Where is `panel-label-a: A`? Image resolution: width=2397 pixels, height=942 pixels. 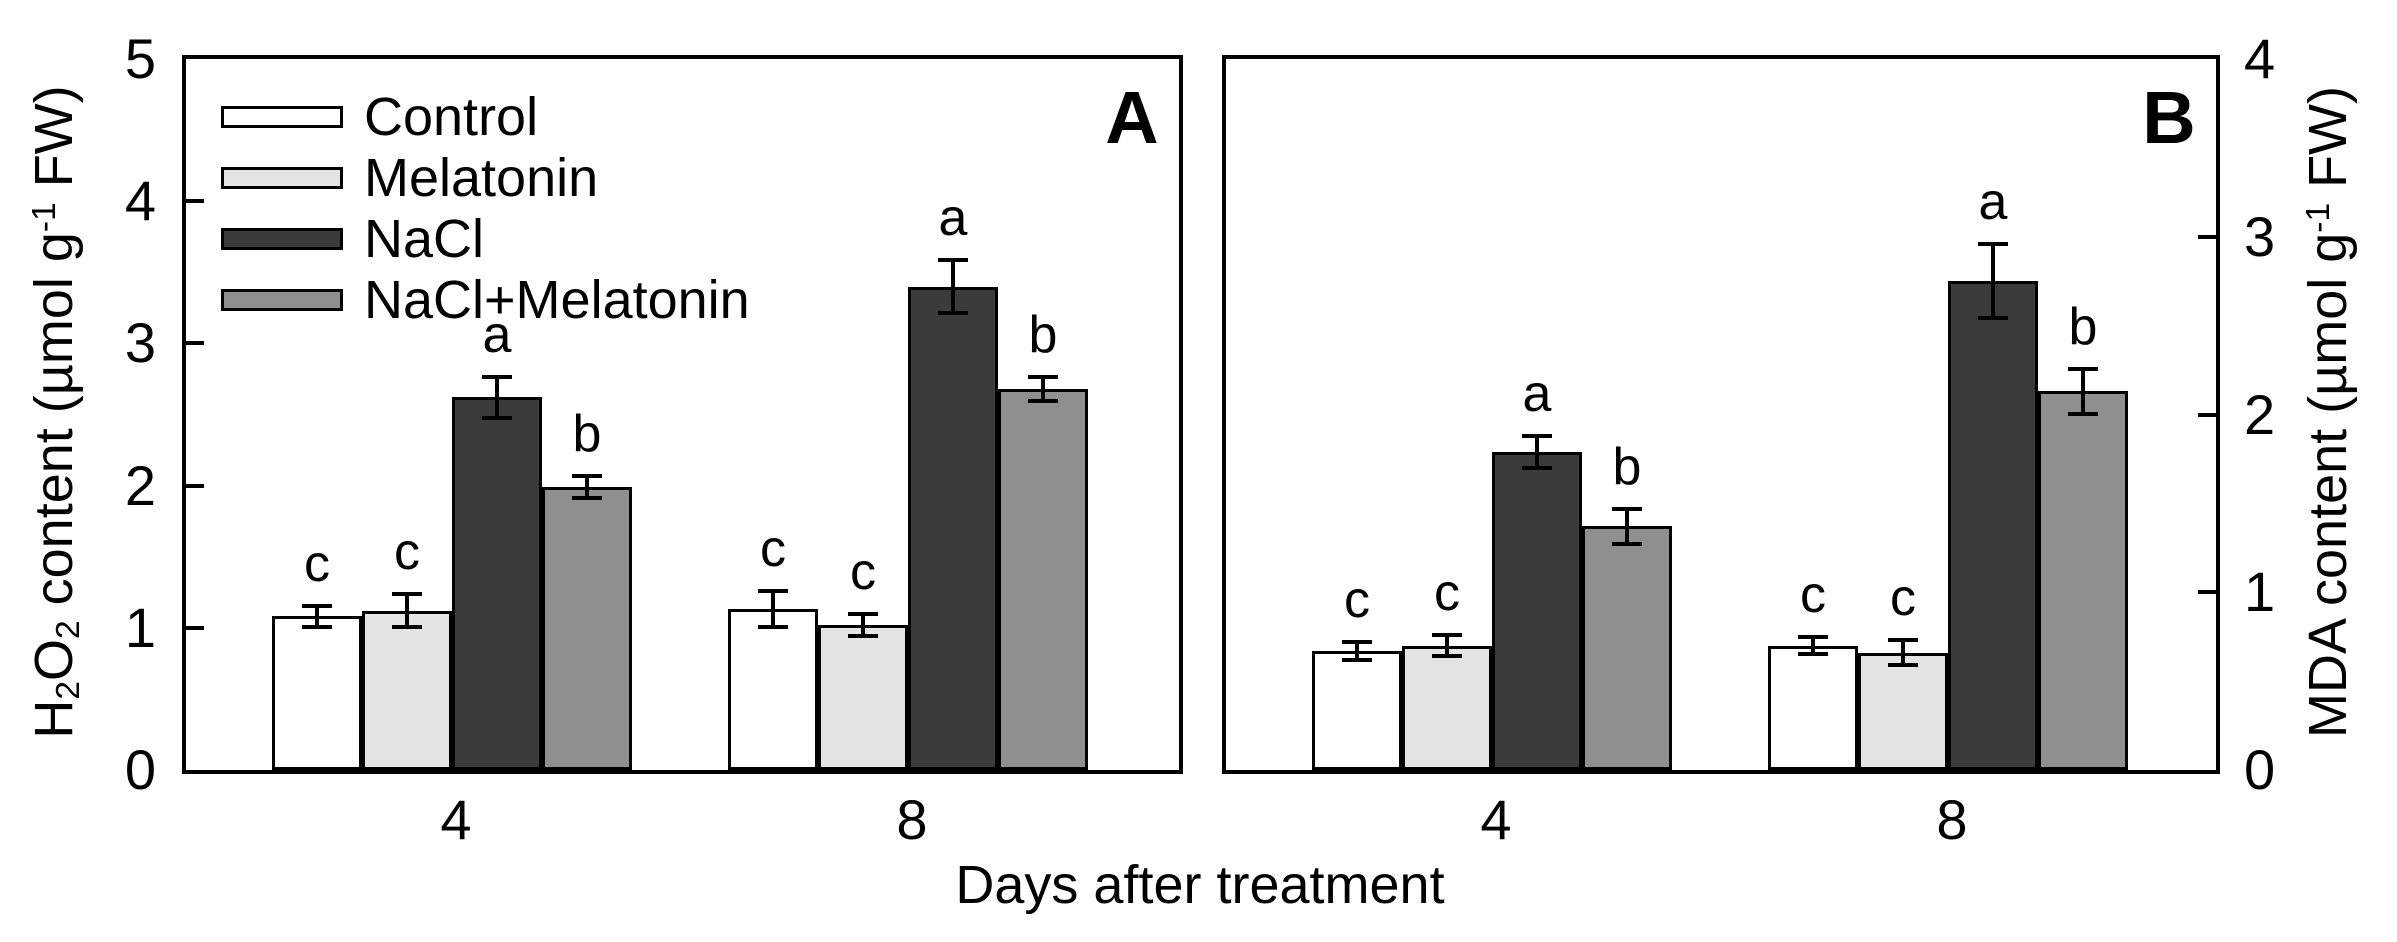
panel-label-a: A is located at coordinates (1132, 117).